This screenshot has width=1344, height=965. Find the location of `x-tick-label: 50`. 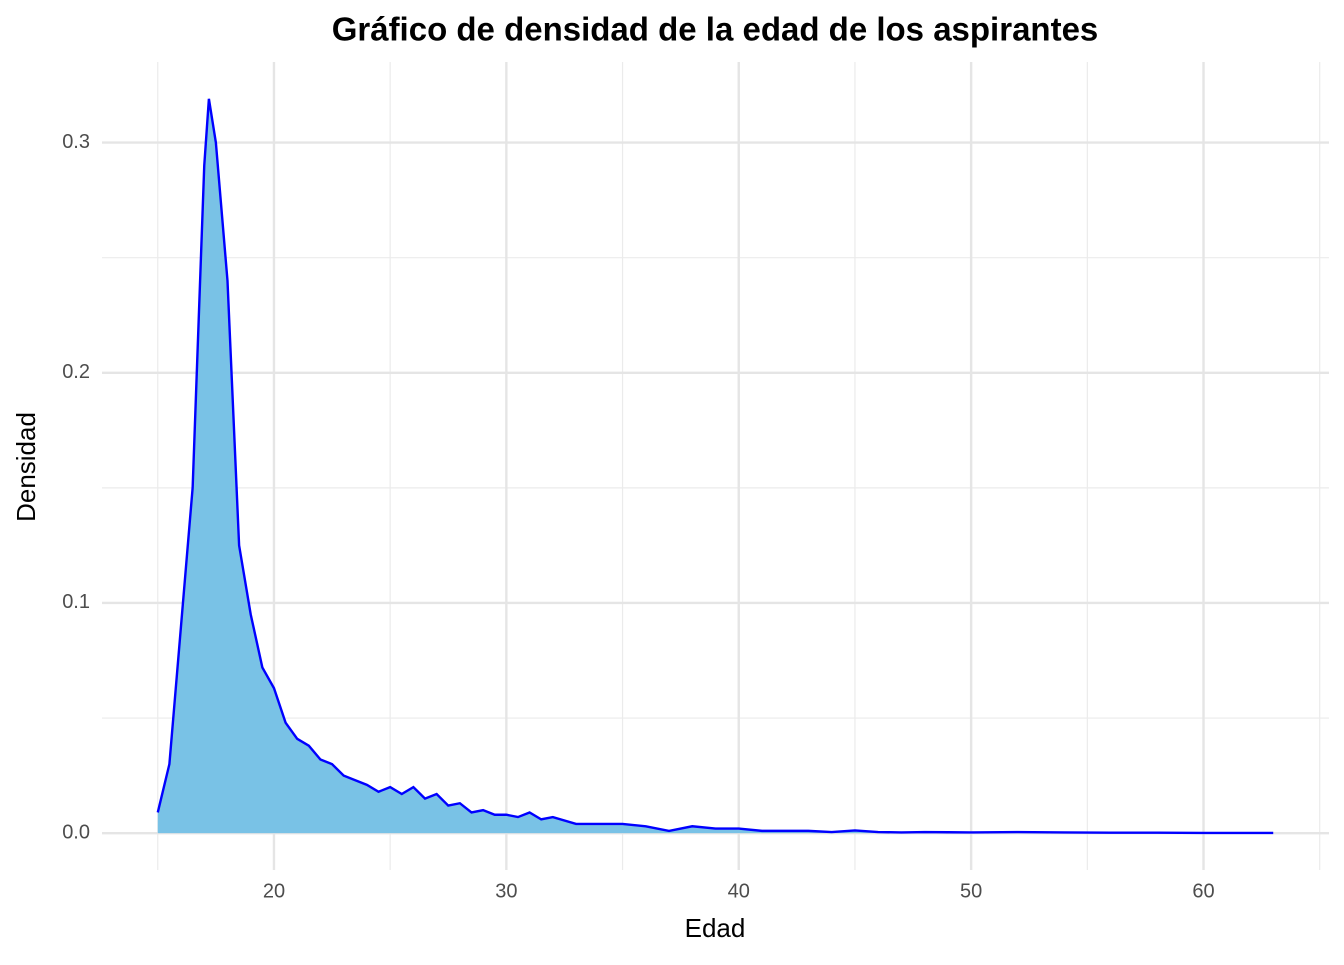

x-tick-label: 50 is located at coordinates (971, 891).